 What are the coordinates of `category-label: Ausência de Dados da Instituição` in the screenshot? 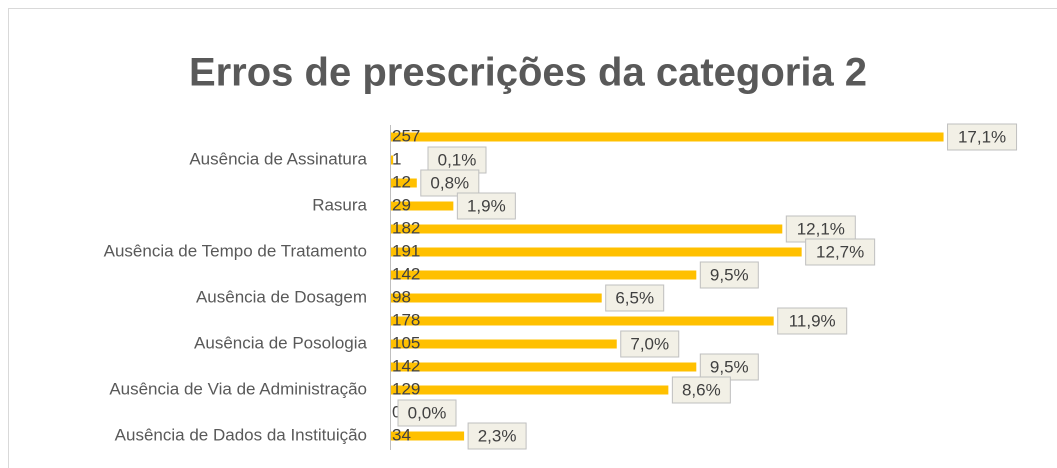 It's located at (241, 434).